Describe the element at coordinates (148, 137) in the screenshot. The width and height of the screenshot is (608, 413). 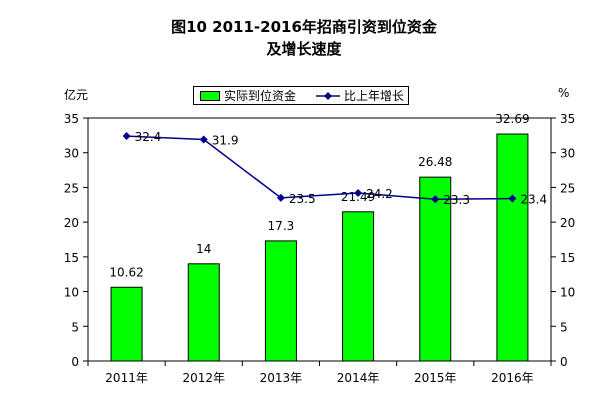
I see `line-value-label: 32.4` at that location.